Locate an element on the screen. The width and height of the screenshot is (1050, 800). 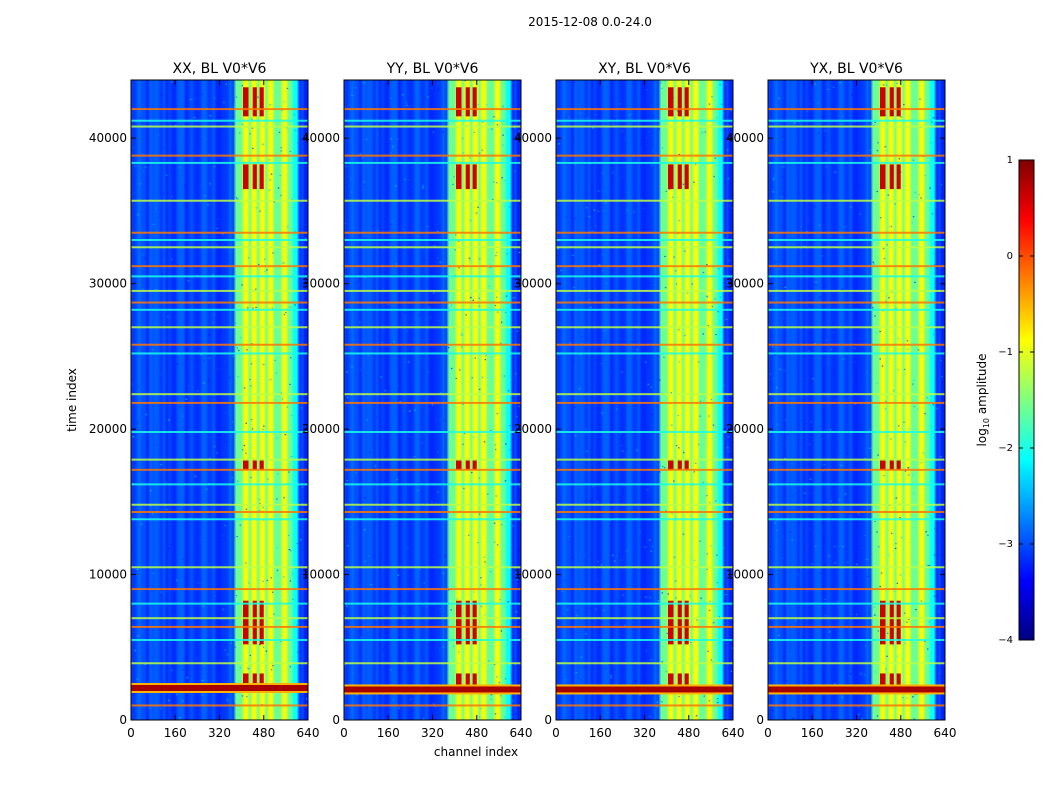
figure-suptitle: 2015-12-08 0.0-24.0 is located at coordinates (590, 22).